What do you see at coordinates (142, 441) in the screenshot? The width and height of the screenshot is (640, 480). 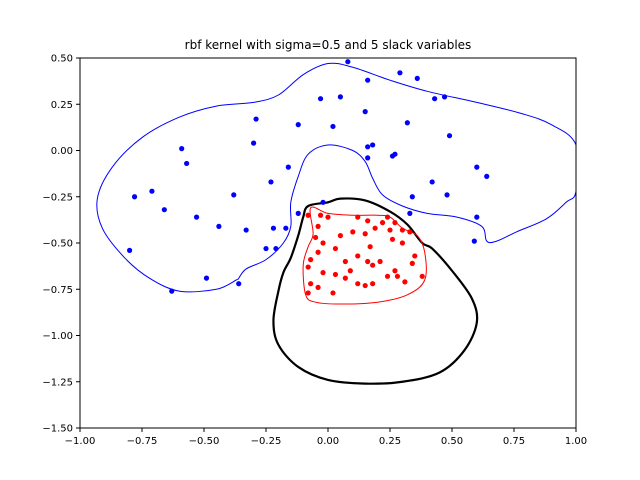 I see `x-tick-label: −0.75` at bounding box center [142, 441].